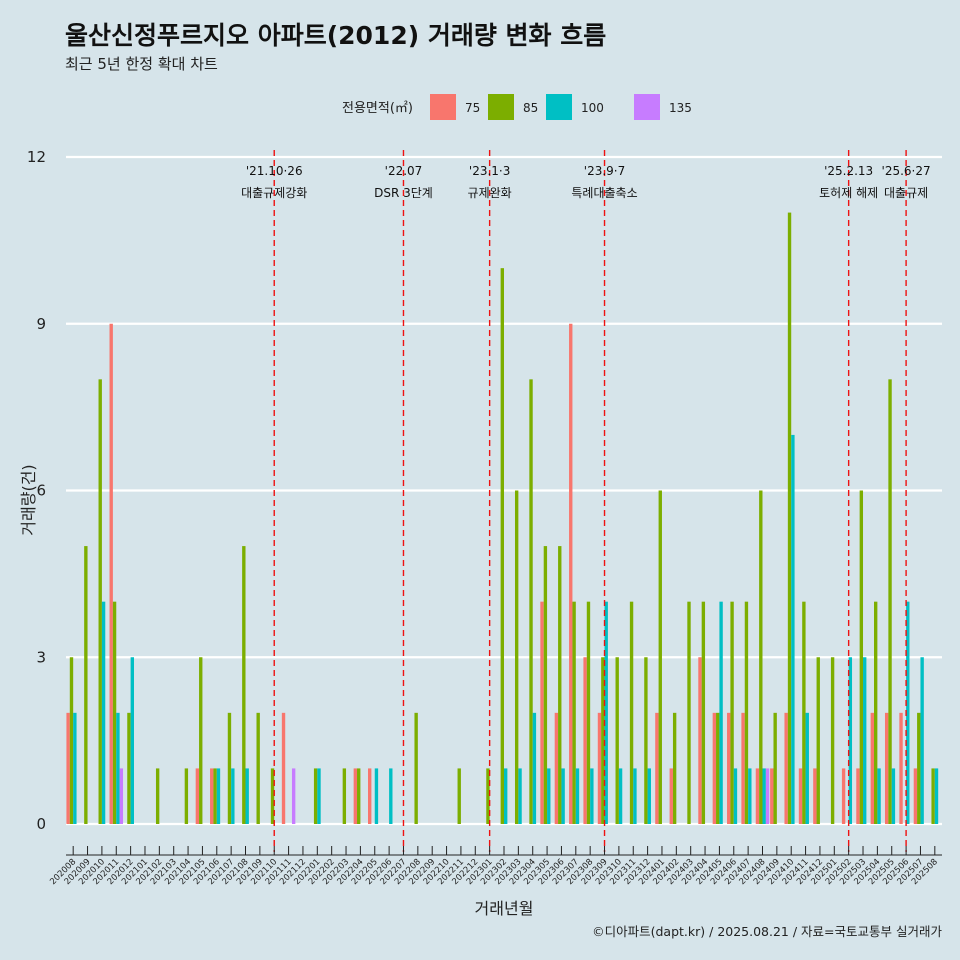 This screenshot has height=960, width=960. Describe the element at coordinates (36, 157) in the screenshot. I see `y-tick-12: 12` at that location.